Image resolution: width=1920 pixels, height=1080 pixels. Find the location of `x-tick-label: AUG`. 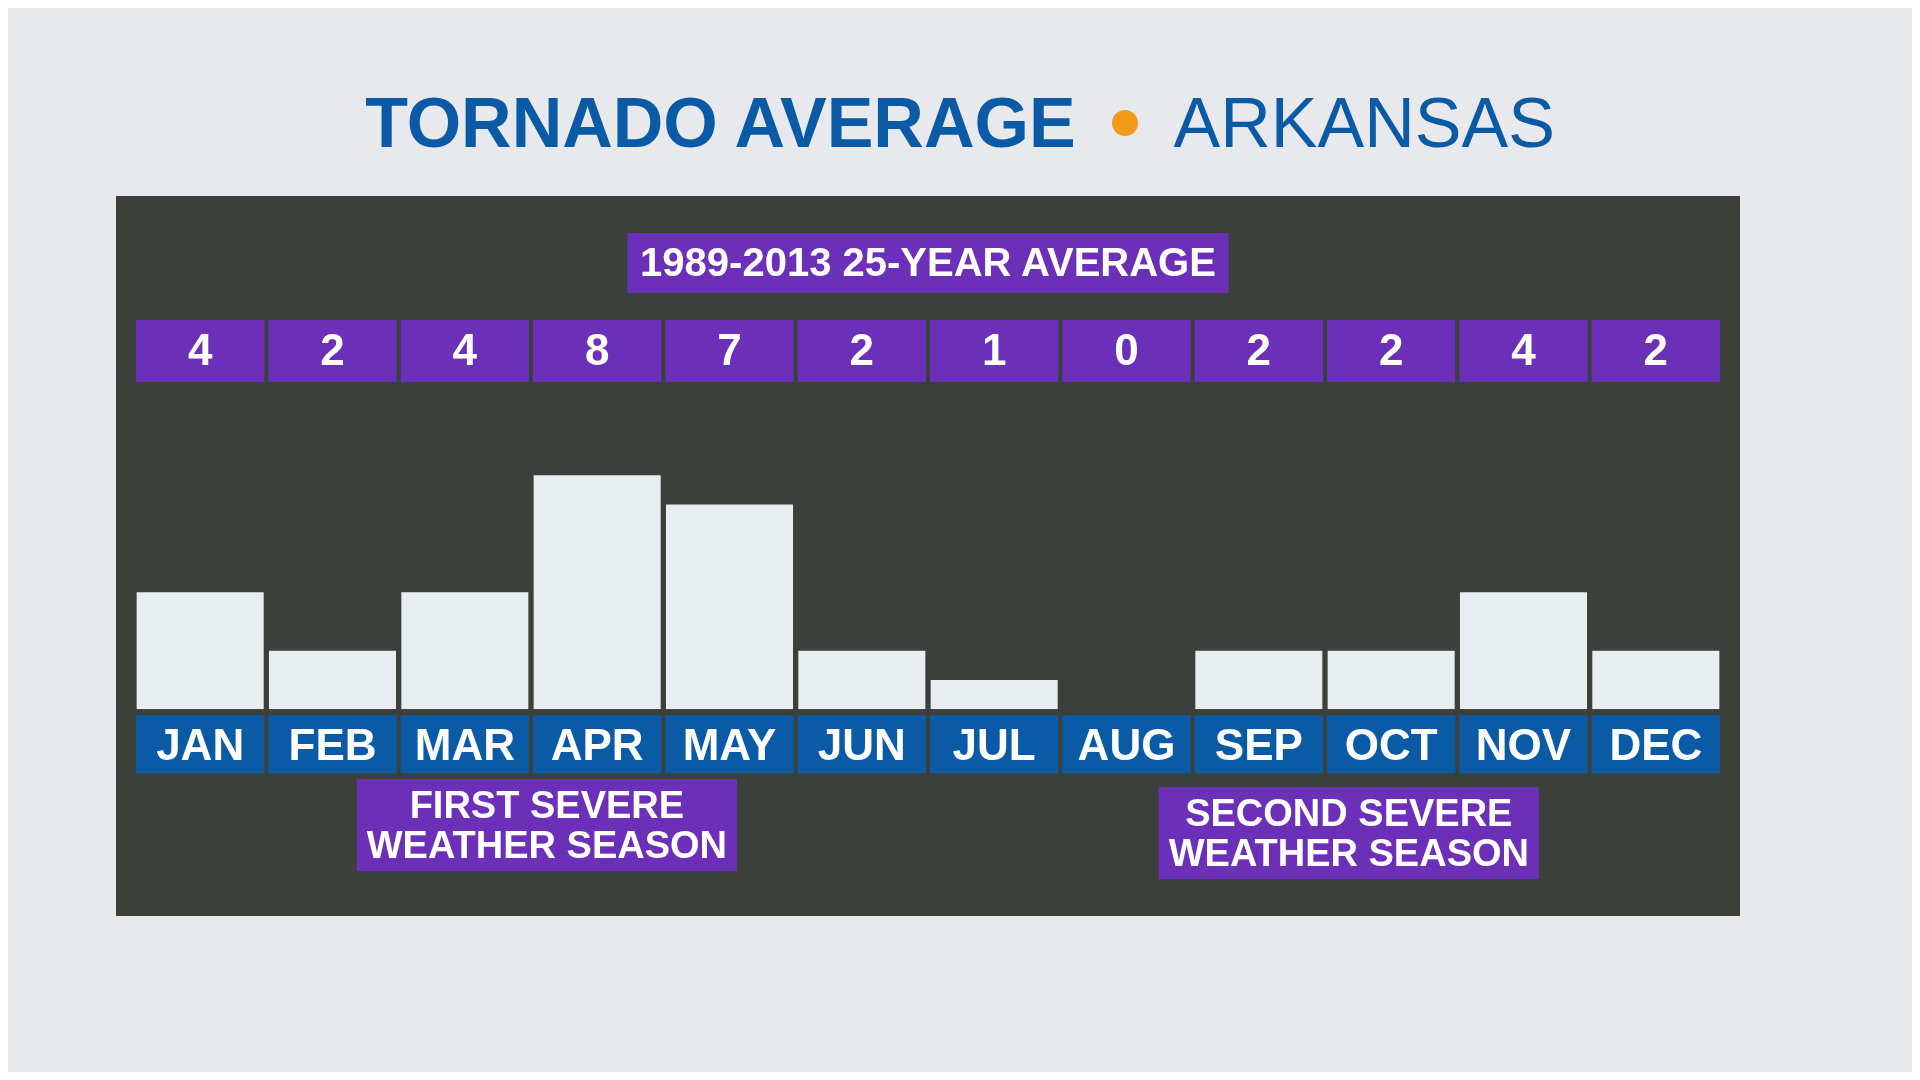

x-tick-label: AUG is located at coordinates (1126, 744).